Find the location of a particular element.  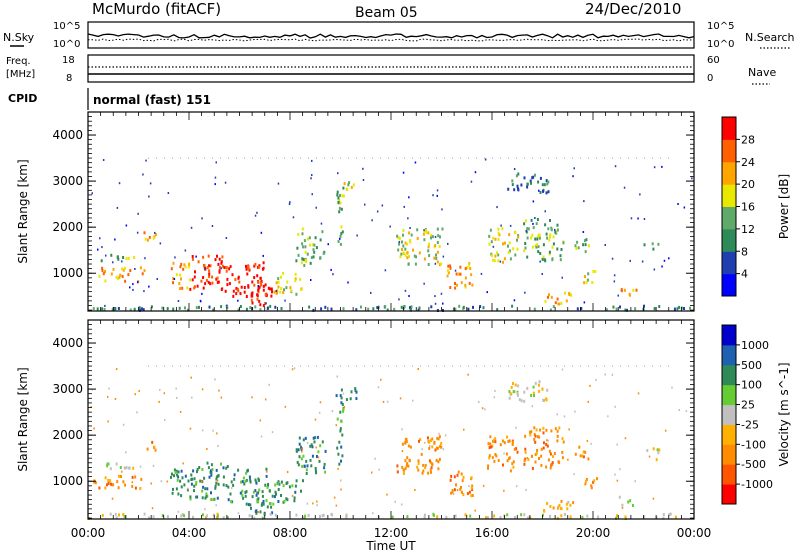

y-tick-label: 4000 is located at coordinates (67, 135).